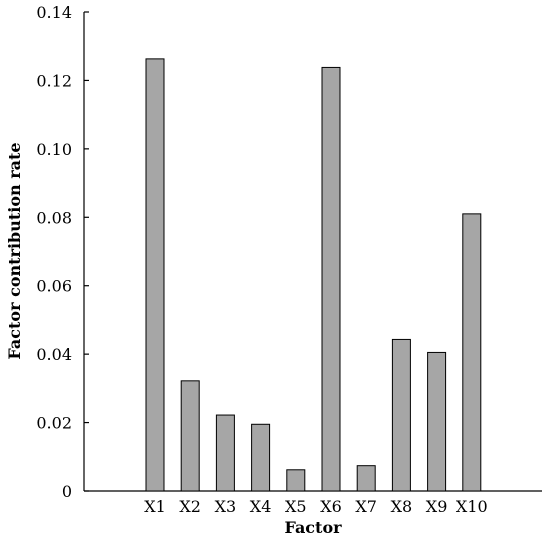 Image resolution: width=550 pixels, height=540 pixels. What do you see at coordinates (54, 423) in the screenshot?
I see `y-tick-label: 0.02` at bounding box center [54, 423].